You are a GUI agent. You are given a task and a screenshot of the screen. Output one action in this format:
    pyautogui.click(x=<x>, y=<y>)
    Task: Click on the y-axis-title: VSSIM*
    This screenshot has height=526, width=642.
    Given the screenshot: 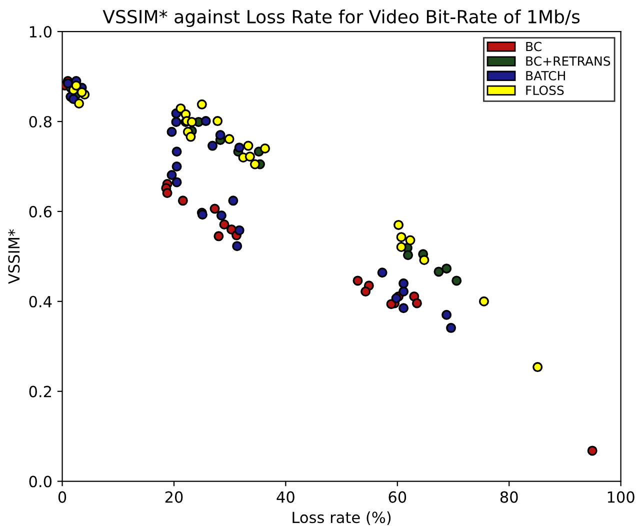 What is the action you would take?
    pyautogui.click(x=14, y=256)
    